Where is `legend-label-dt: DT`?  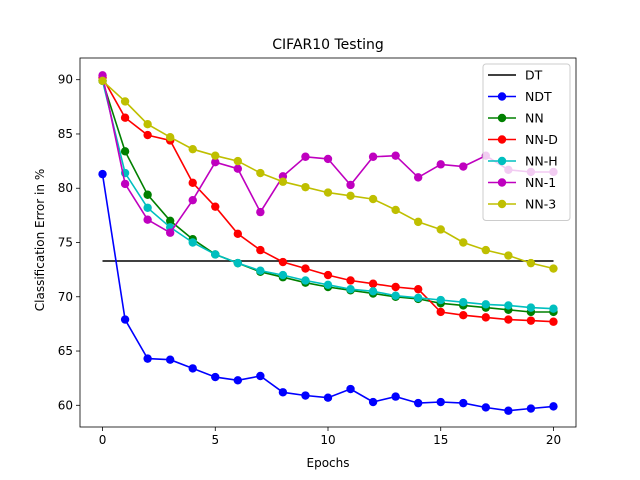 legend-label-dt: DT is located at coordinates (534, 75).